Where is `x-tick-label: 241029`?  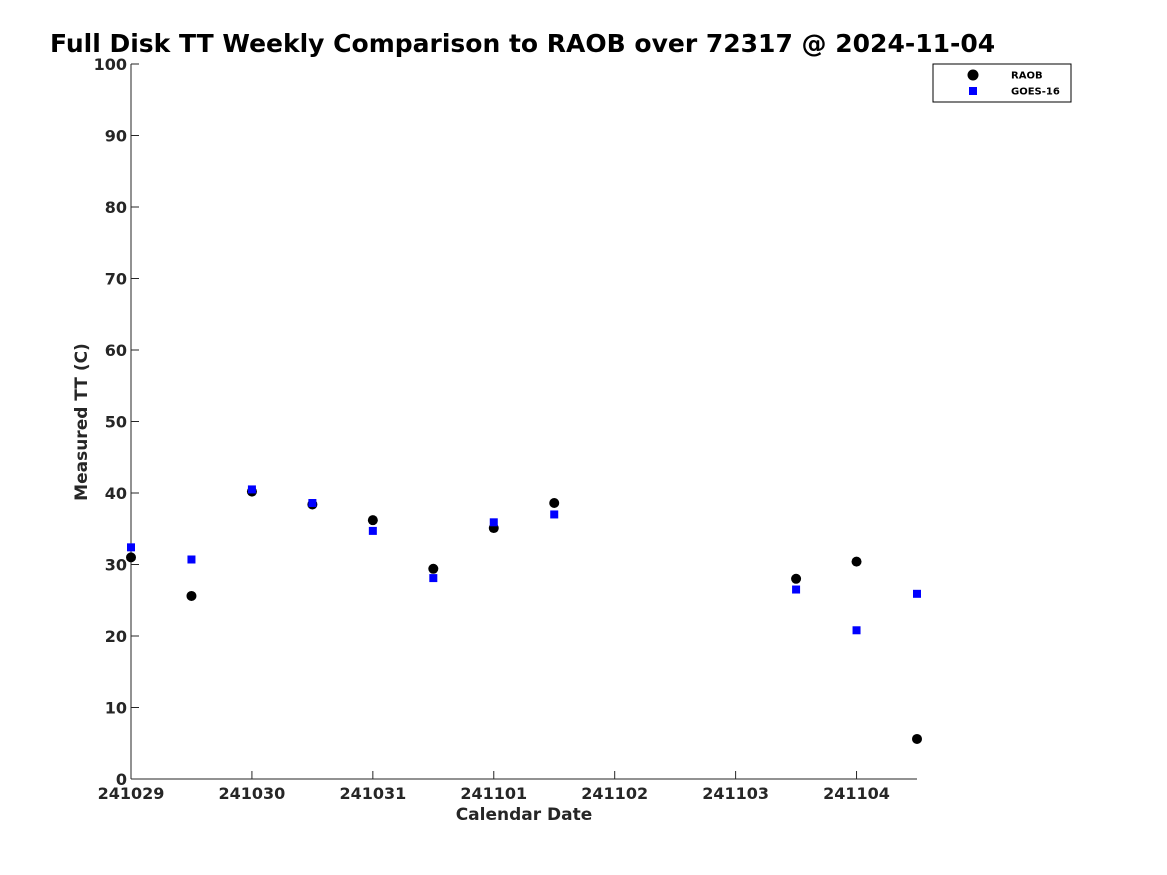 x-tick-label: 241029 is located at coordinates (131, 793).